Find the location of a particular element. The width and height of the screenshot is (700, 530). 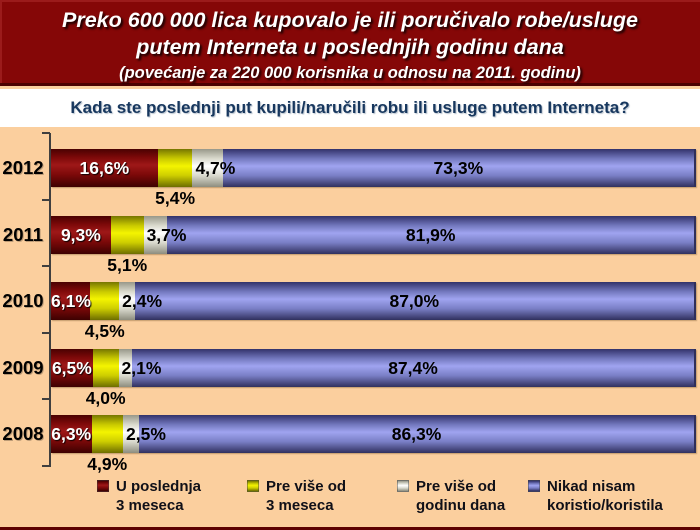

value-label-over-3-months-2010: 4,5% is located at coordinates (104, 331).